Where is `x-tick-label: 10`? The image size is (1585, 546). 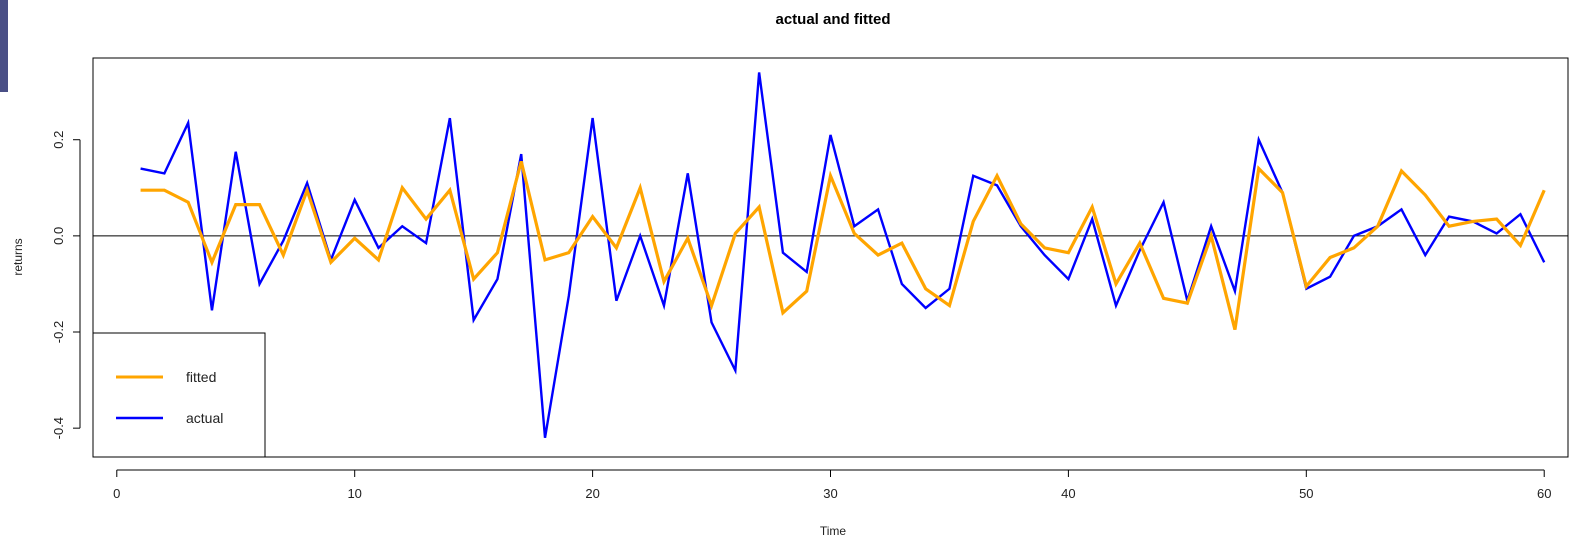
x-tick-label: 10 is located at coordinates (354, 493).